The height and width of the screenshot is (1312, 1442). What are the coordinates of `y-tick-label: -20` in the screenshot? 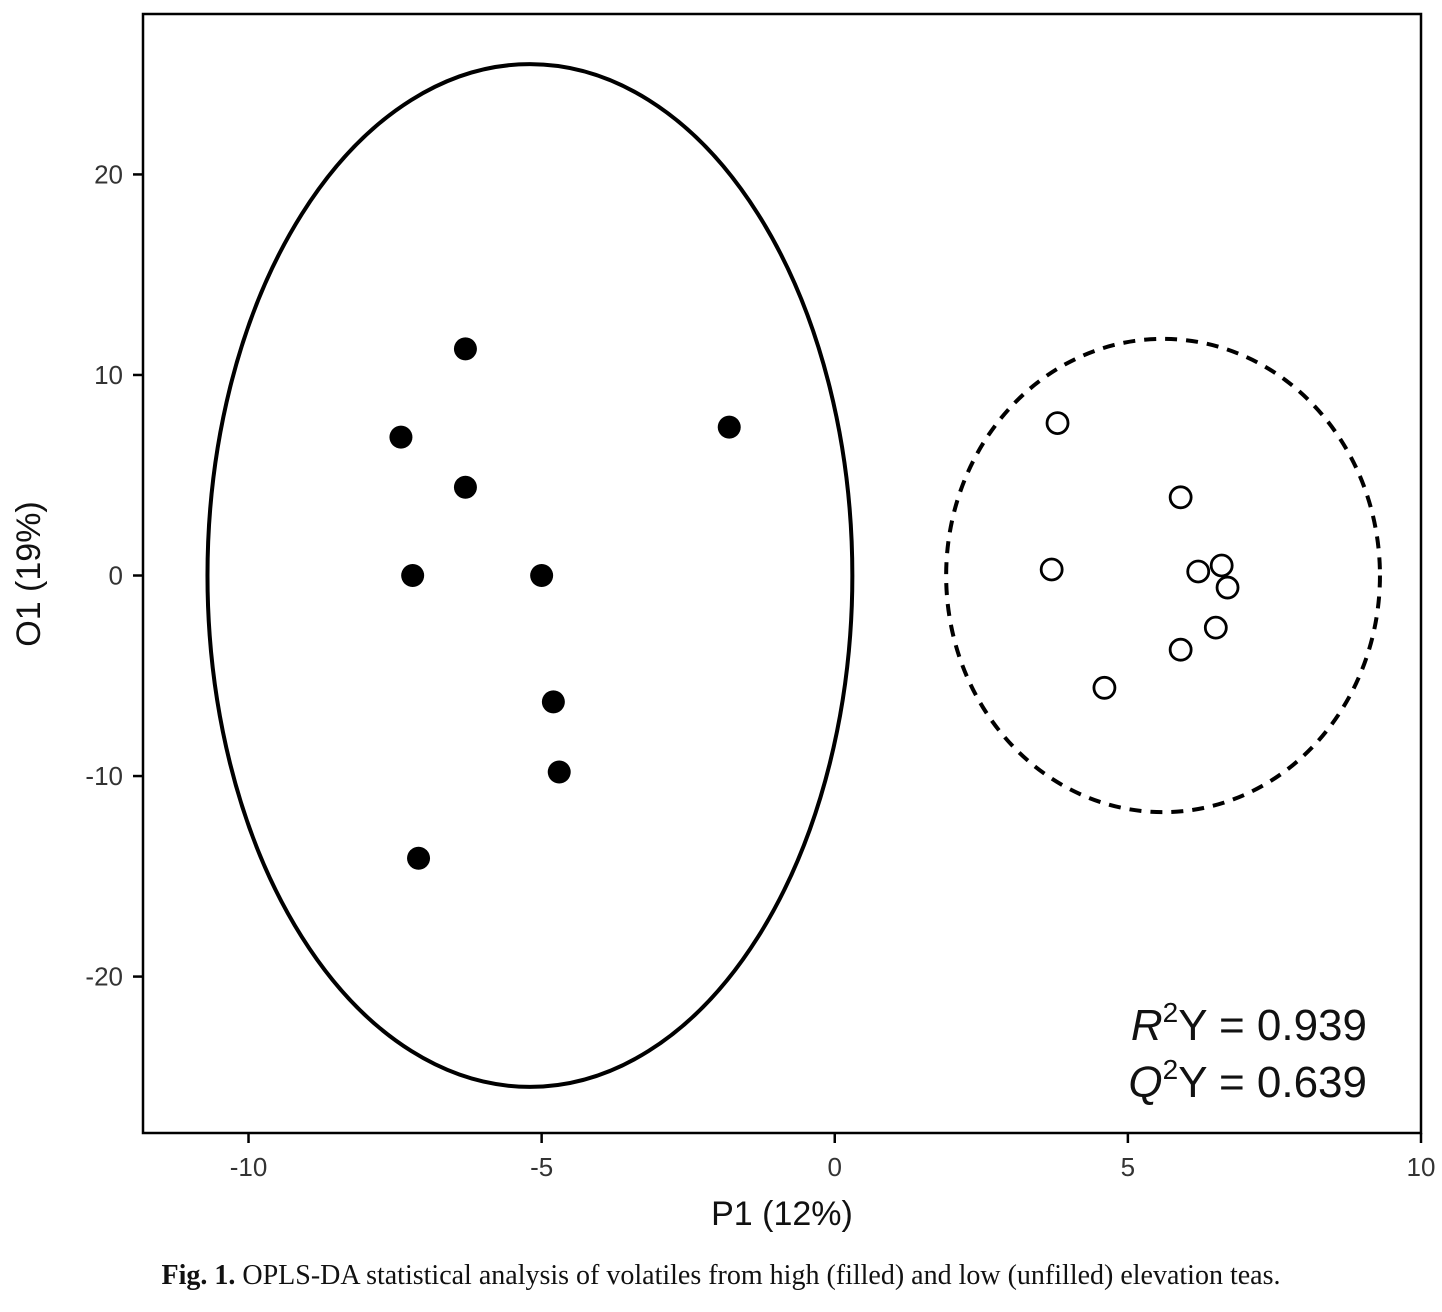 It's located at (104, 977).